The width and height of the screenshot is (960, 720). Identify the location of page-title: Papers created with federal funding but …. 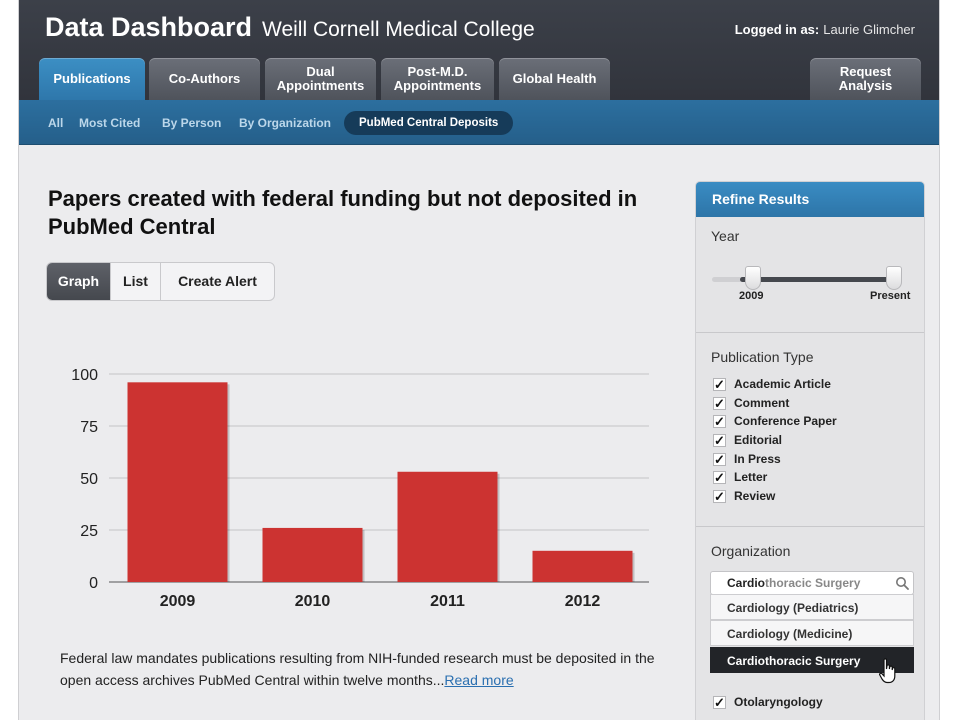
(343, 212).